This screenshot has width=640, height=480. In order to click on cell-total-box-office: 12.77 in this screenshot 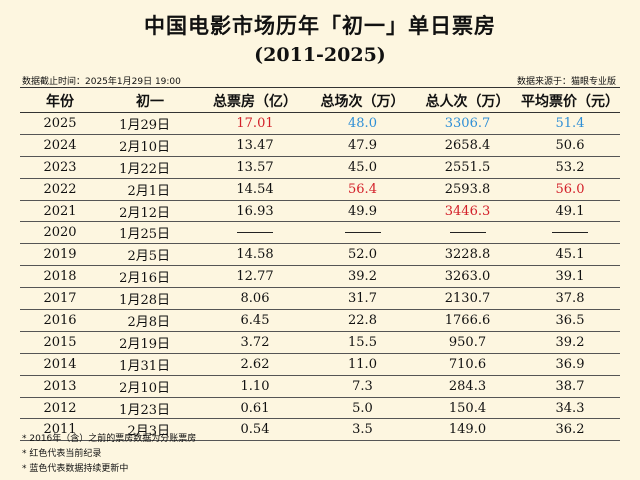, I will do `click(255, 277)`.